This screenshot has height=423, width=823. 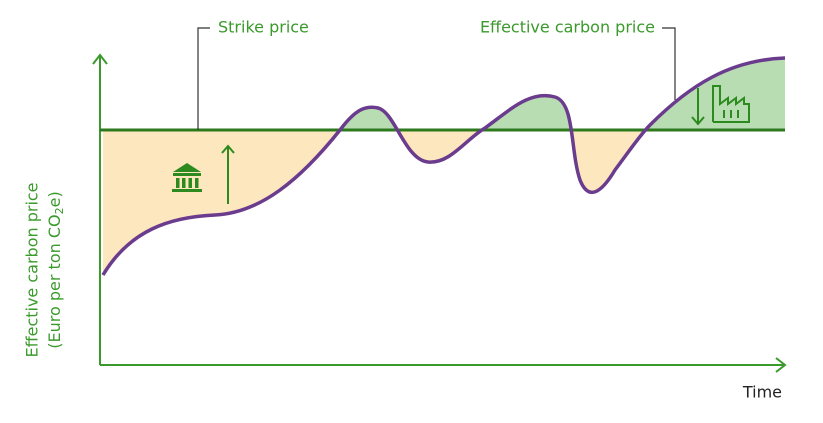 I want to click on y-axis-text: e), so click(x=54, y=199).